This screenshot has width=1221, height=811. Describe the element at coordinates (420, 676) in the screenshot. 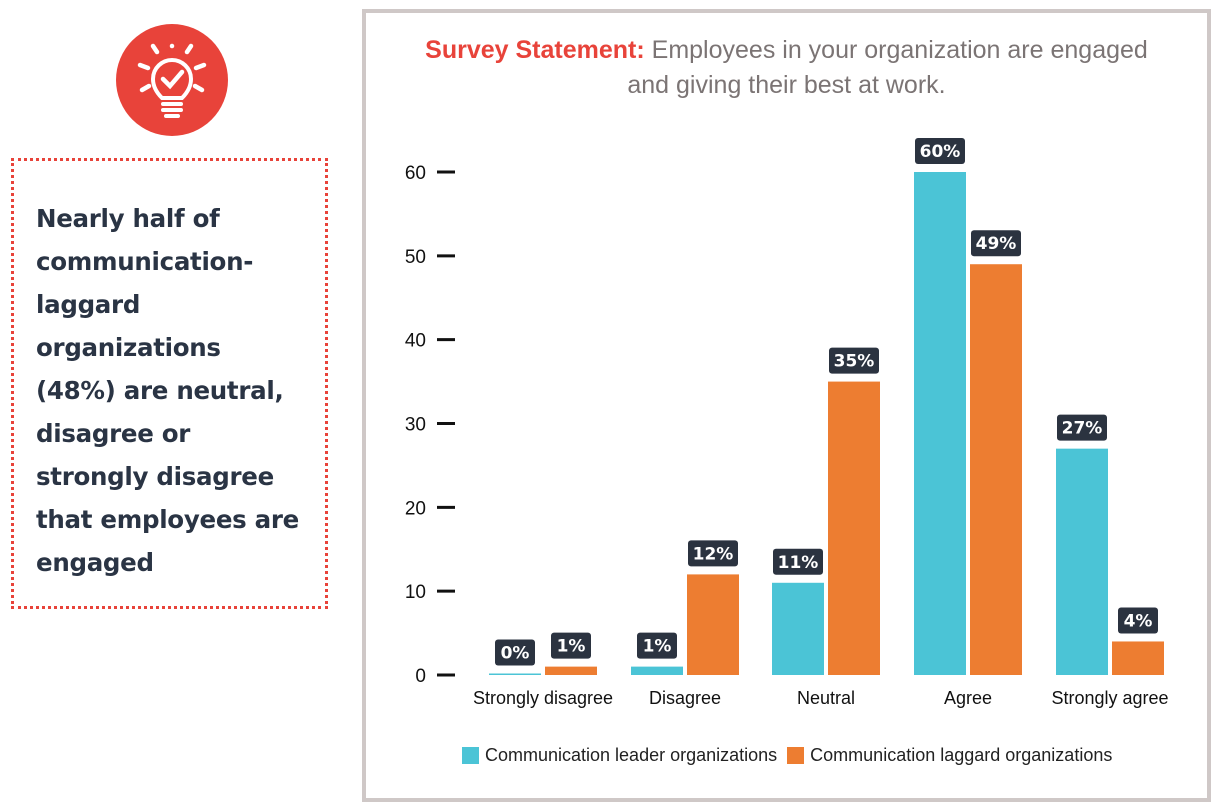

I see `y-tick-label: 0` at that location.